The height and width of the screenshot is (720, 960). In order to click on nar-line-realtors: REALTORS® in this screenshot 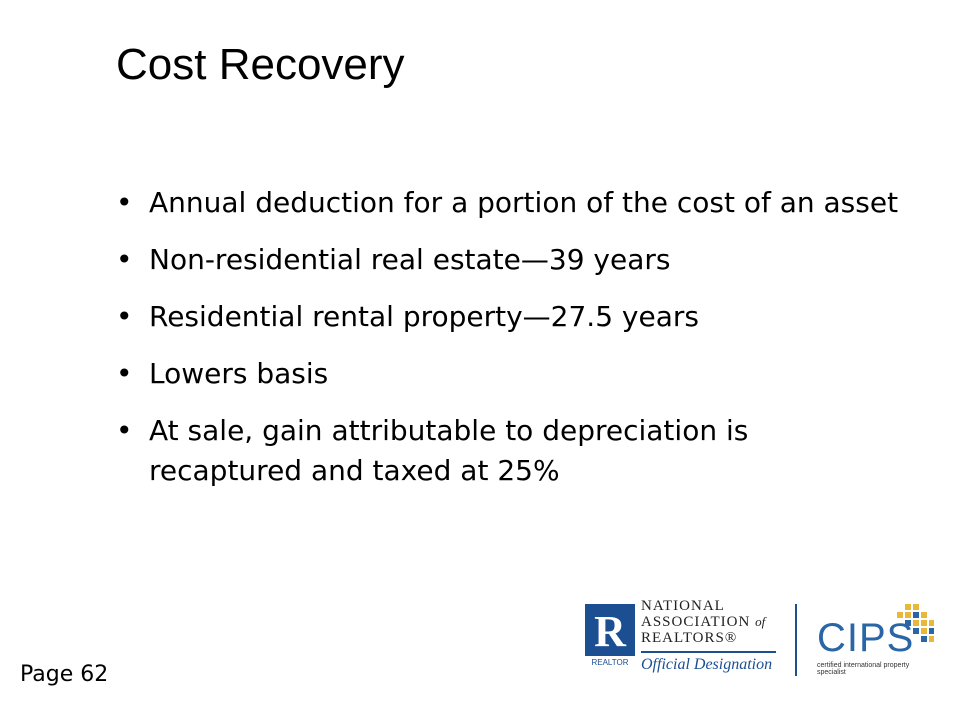, I will do `click(689, 638)`.